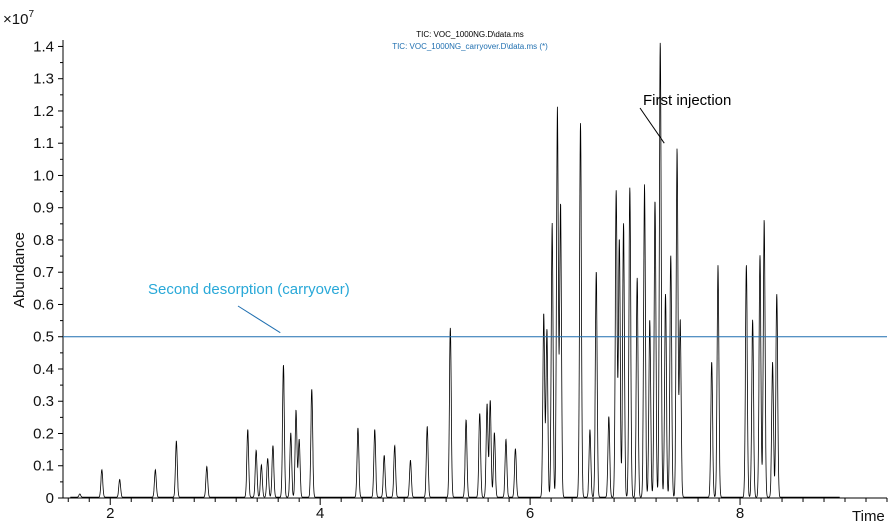  I want to click on annotation-first-injection: First injection, so click(687, 100).